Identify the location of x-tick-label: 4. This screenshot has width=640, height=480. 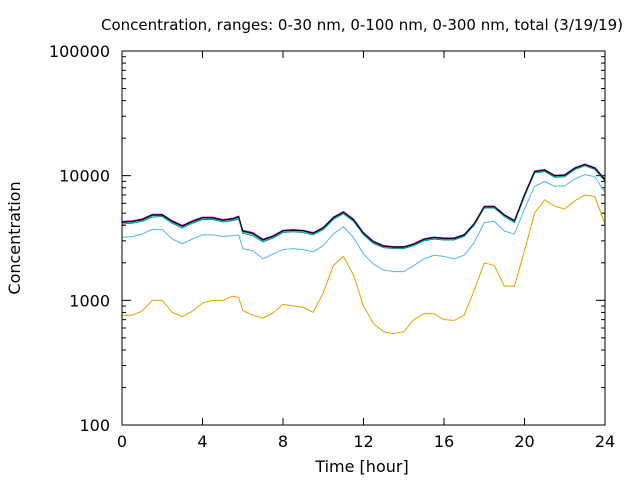
(202, 441).